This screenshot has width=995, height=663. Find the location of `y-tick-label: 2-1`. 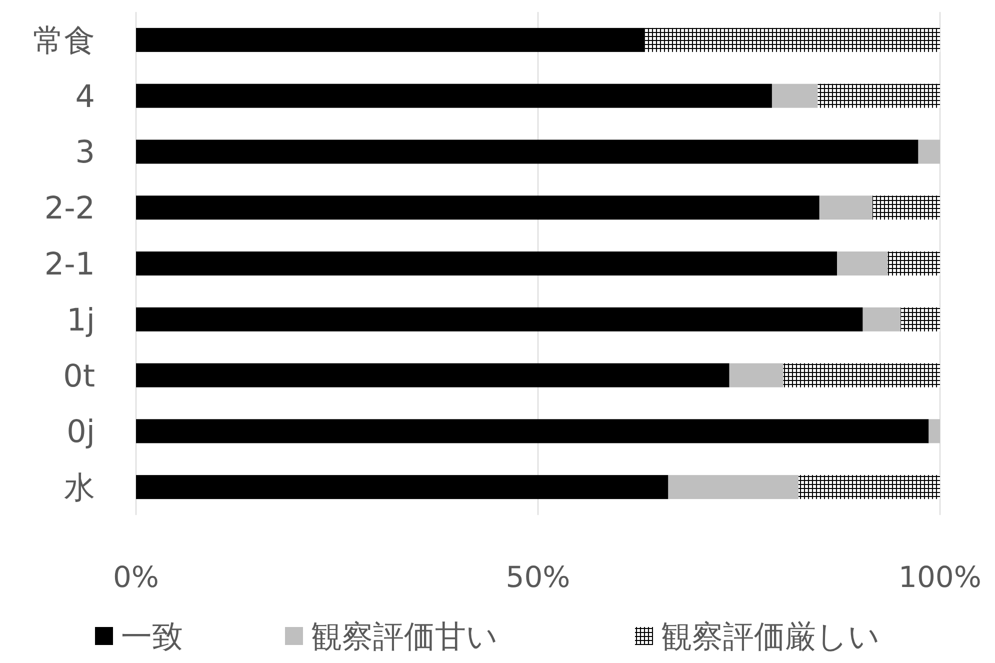

y-tick-label: 2-1 is located at coordinates (69, 264).